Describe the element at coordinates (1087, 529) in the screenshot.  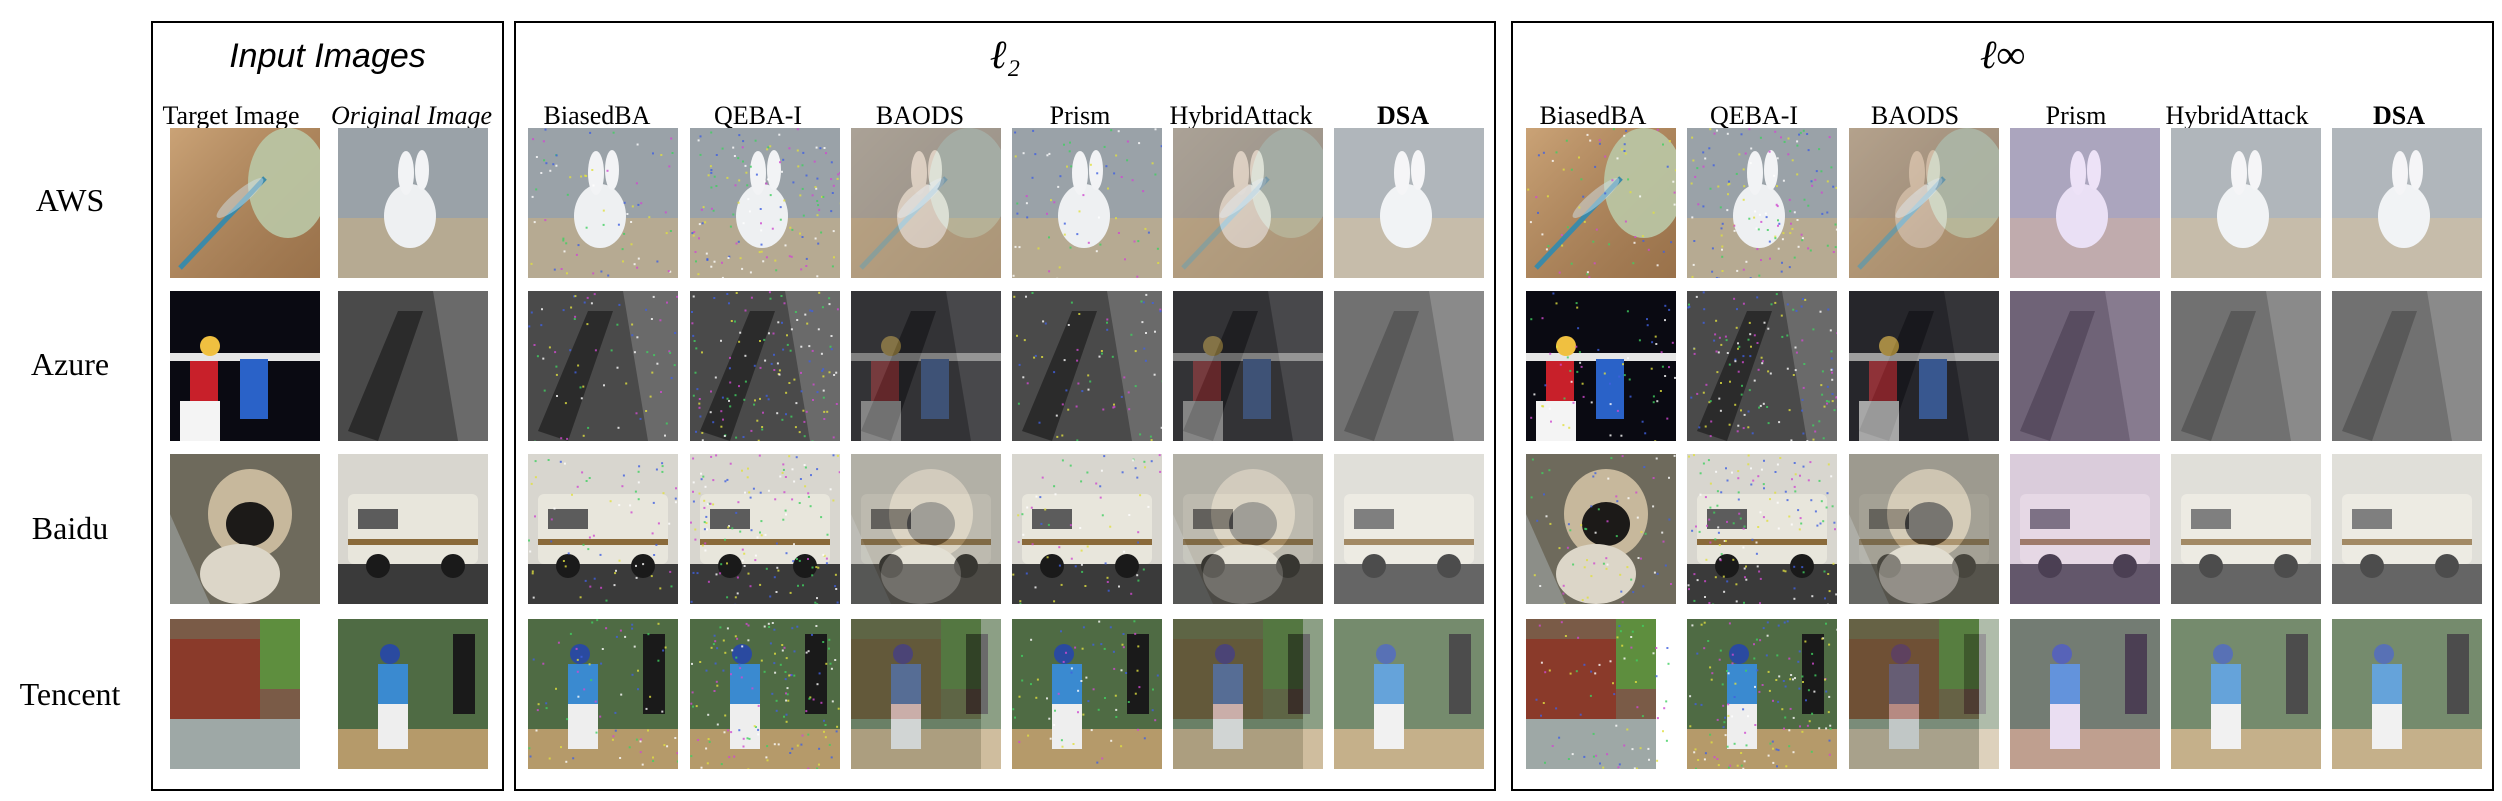
I see `l2-adversarial-prism-baidu` at that location.